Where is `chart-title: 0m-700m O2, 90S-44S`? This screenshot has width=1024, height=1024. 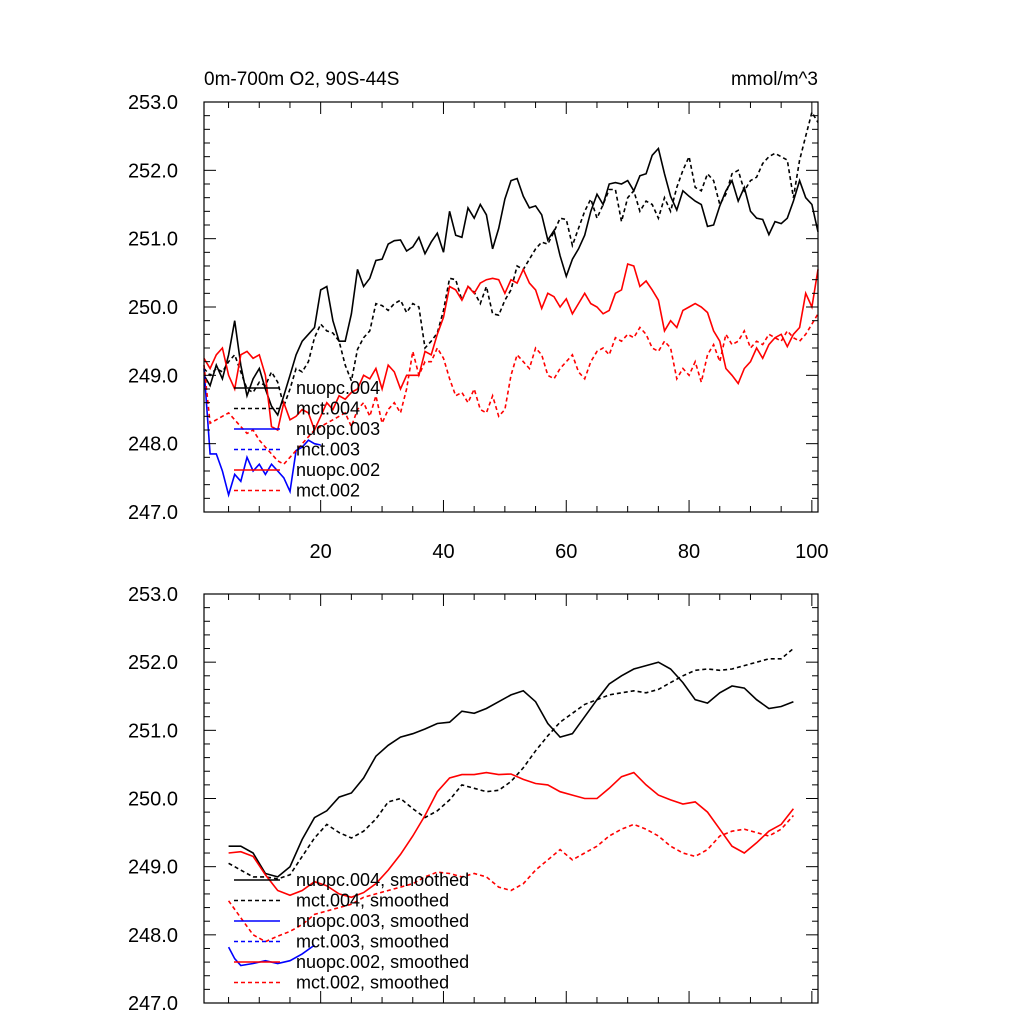
chart-title: 0m-700m O2, 90S-44S is located at coordinates (301, 79).